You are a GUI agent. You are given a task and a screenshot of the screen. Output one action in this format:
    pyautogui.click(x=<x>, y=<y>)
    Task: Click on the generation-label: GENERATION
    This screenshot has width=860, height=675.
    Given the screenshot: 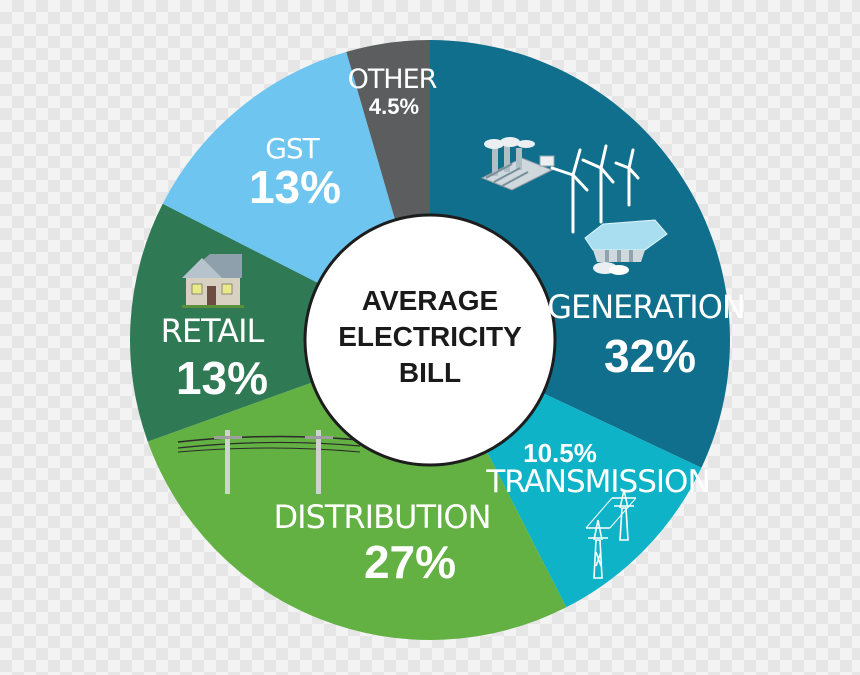 What is the action you would take?
    pyautogui.click(x=646, y=307)
    